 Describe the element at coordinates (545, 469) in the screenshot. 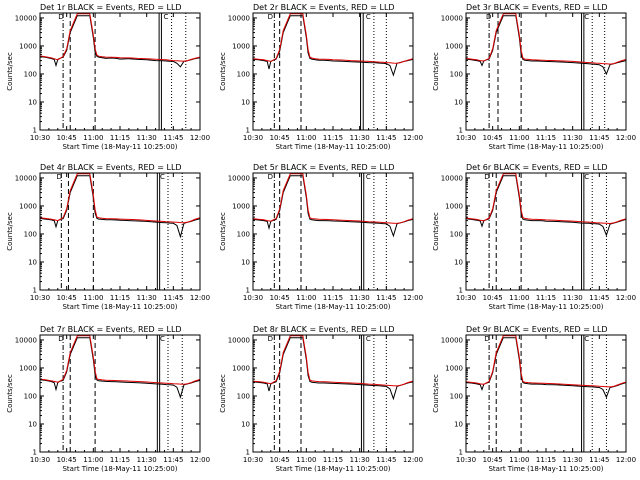

I see `chart-9-xlabel: Start Time (18-May-11 10:25:00)` at that location.